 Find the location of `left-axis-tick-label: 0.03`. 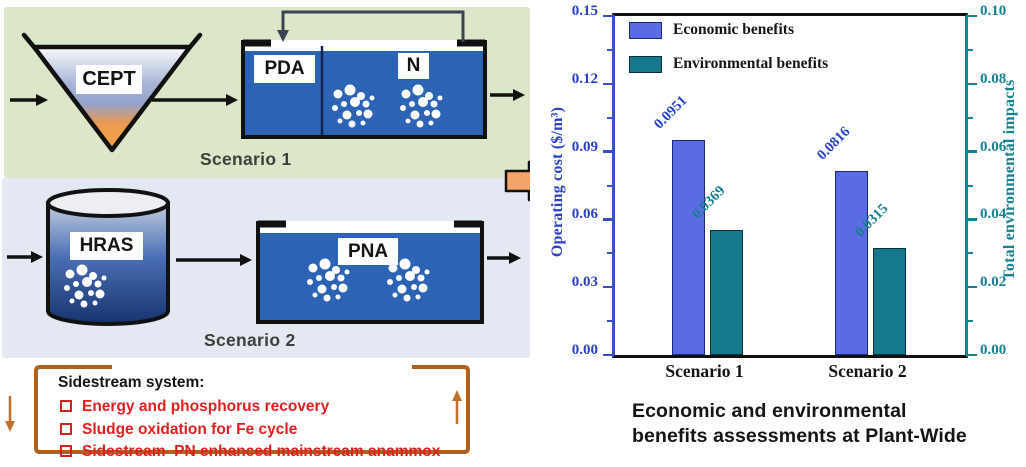

left-axis-tick-label: 0.03 is located at coordinates (584, 282).